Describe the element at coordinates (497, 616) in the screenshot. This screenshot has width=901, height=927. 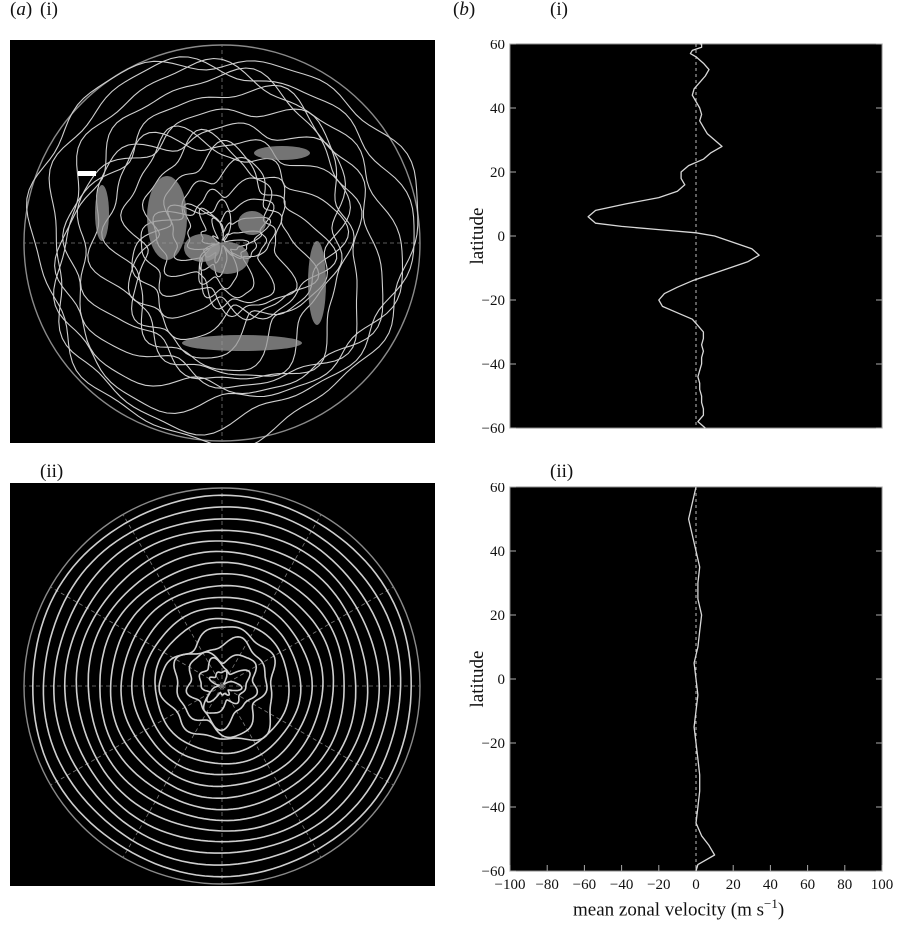
I see `chart-ii-y-tick-label: 20` at that location.